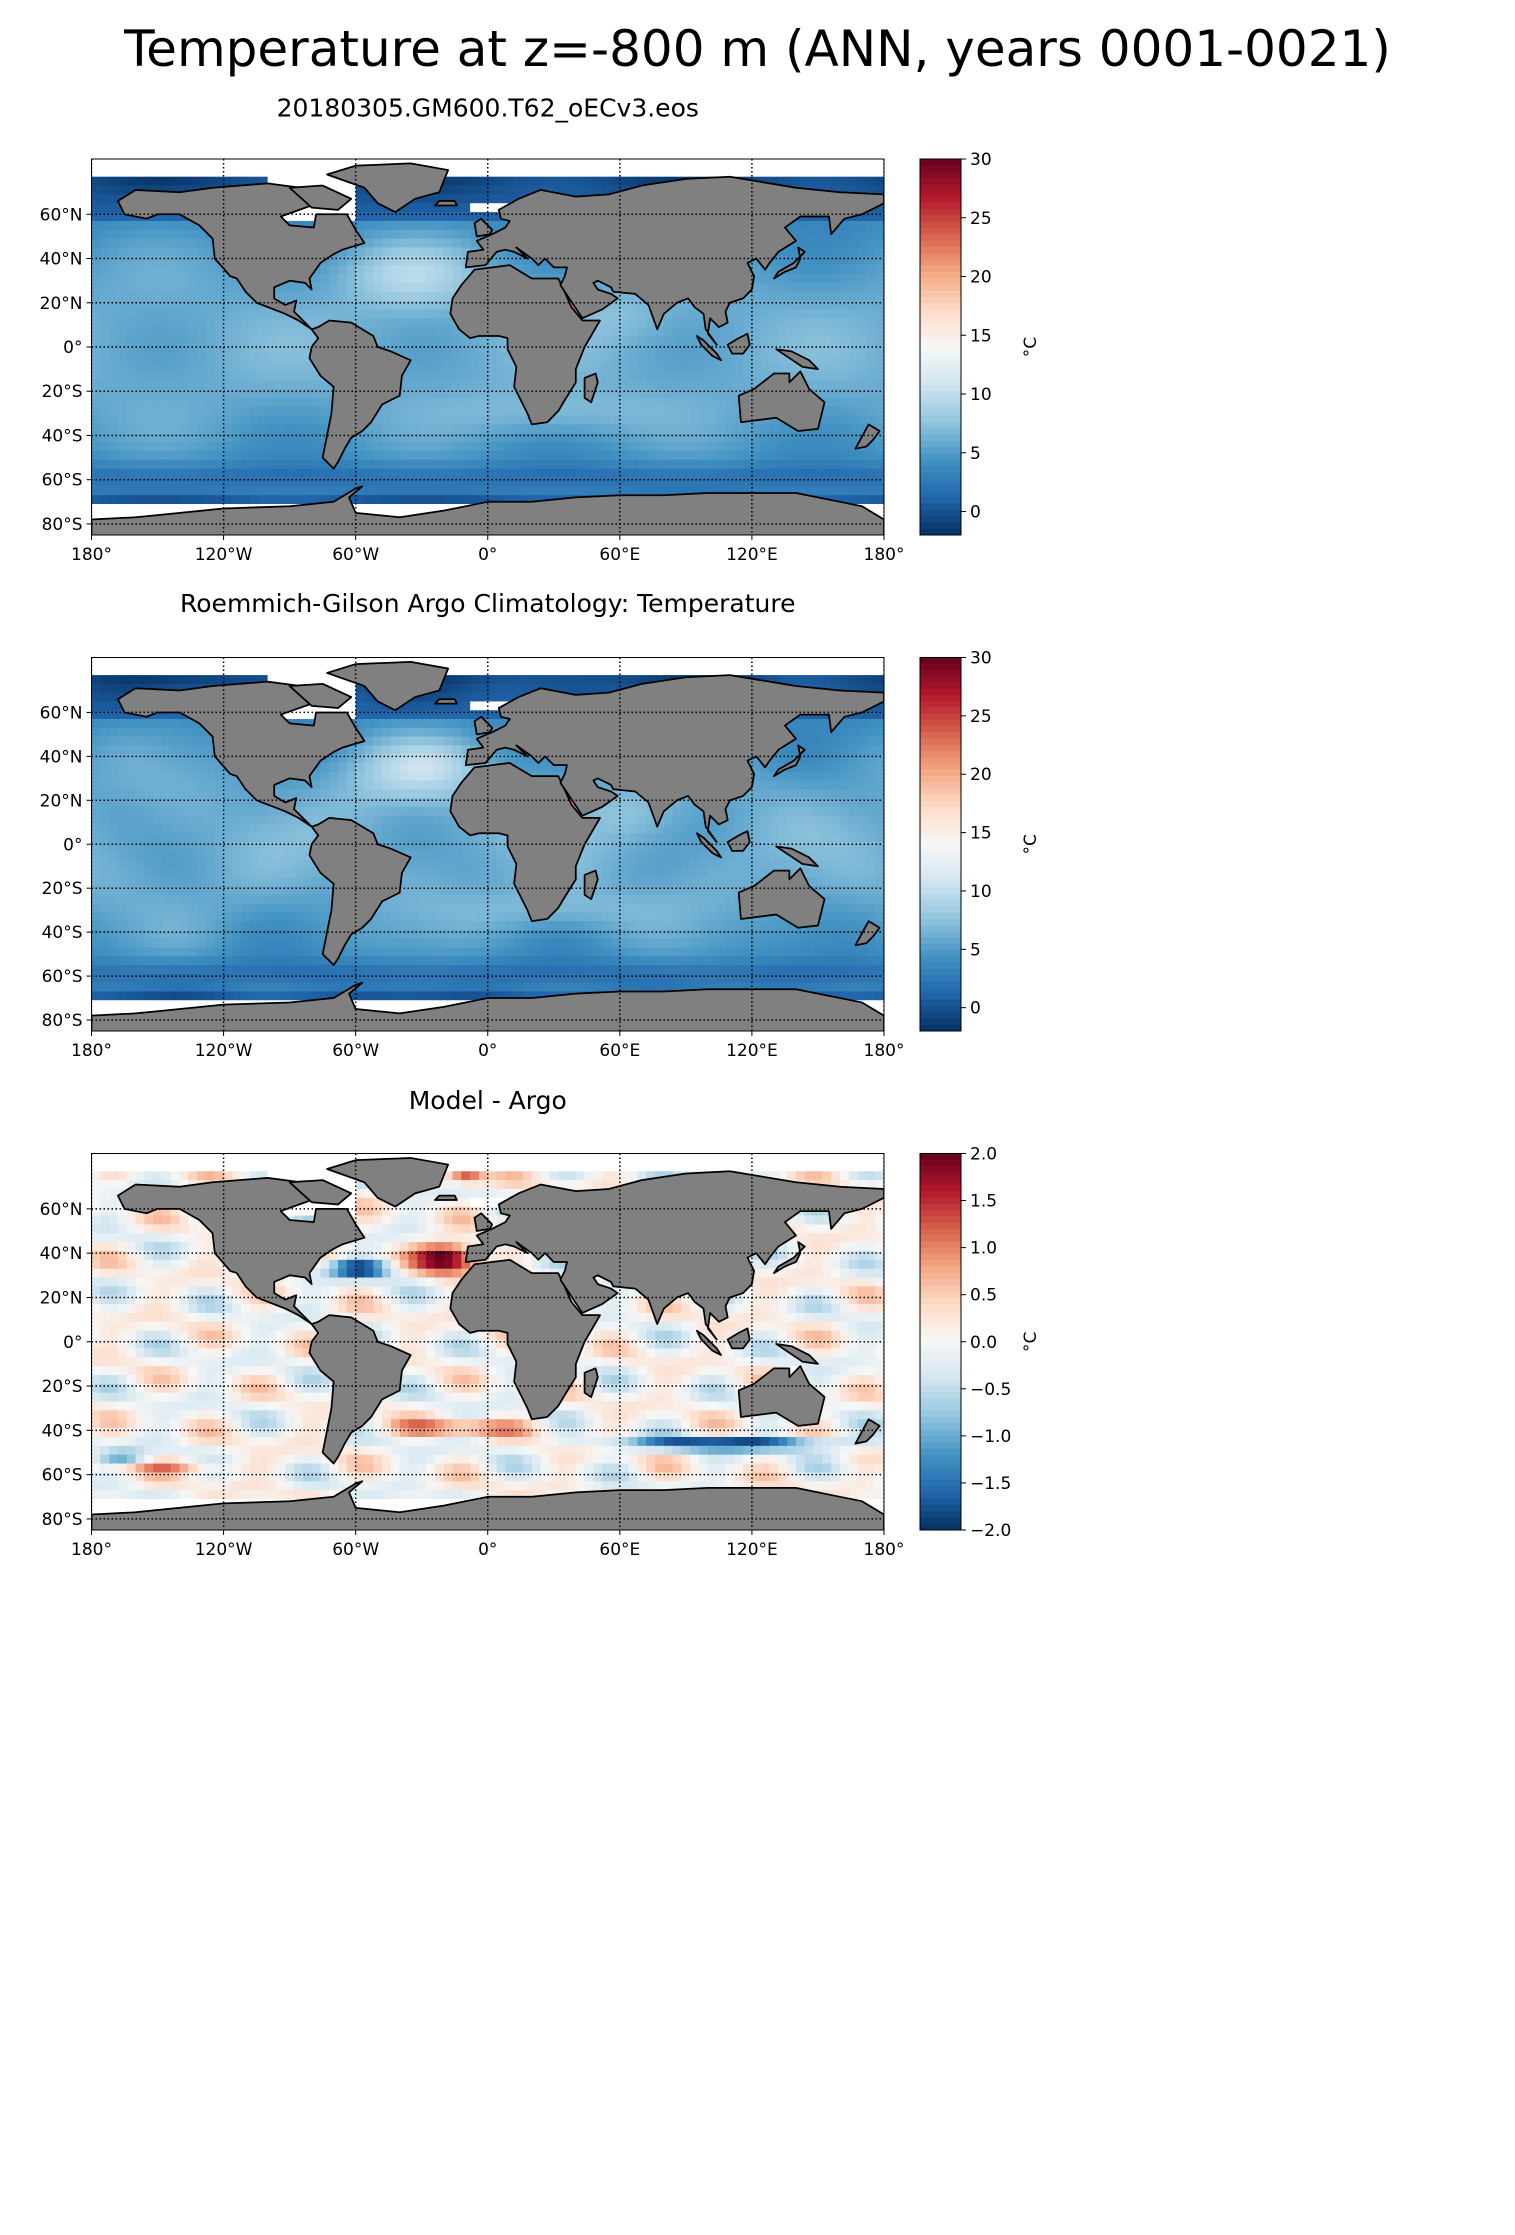 This screenshot has width=1515, height=2235. Describe the element at coordinates (488, 108) in the screenshot. I see `panel-title: 20180305.GM600.T62_oECv3.eos` at that location.